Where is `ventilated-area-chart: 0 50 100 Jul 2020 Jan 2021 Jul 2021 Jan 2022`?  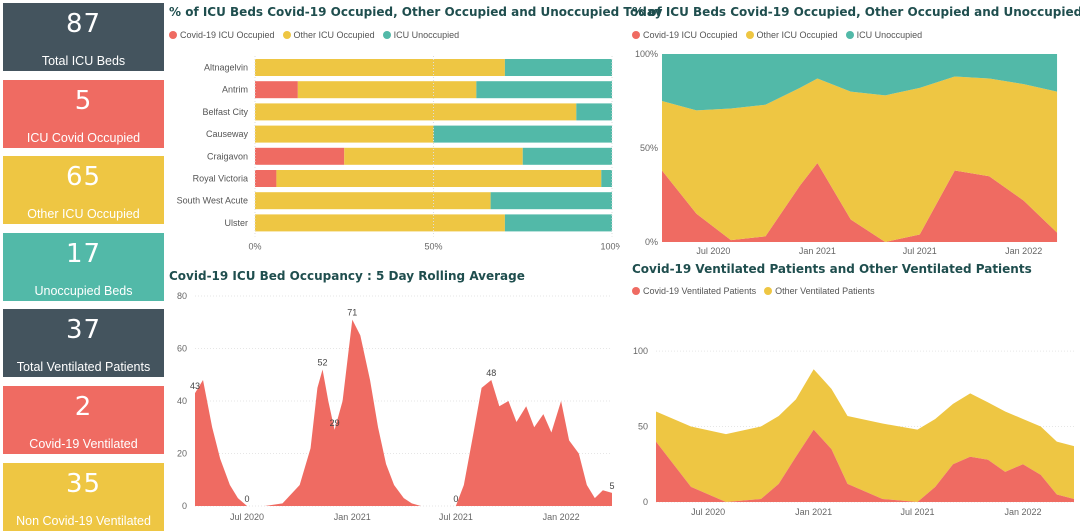
ventilated-area-chart: 0 50 100 Jul 2020 Jan 2021 Jul 2021 Jan 2022 is located at coordinates (853, 431).